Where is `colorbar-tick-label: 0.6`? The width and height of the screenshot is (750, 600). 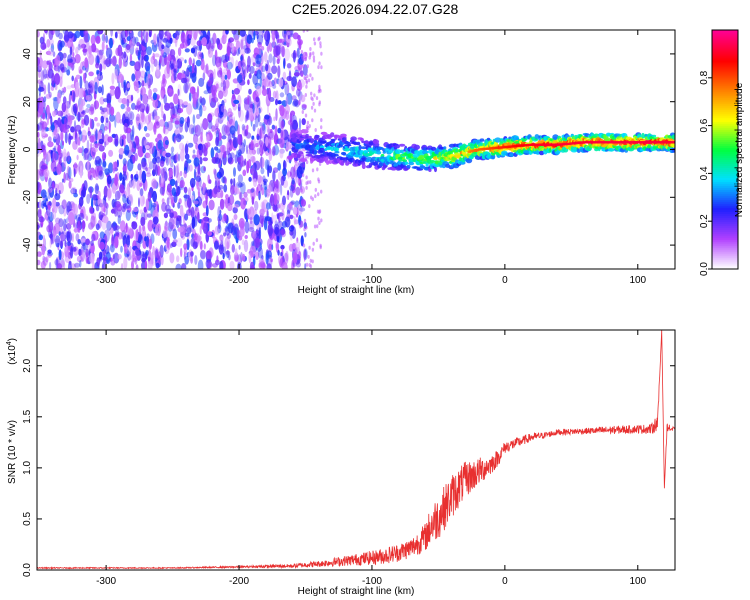 colorbar-tick-label: 0.6 is located at coordinates (704, 125).